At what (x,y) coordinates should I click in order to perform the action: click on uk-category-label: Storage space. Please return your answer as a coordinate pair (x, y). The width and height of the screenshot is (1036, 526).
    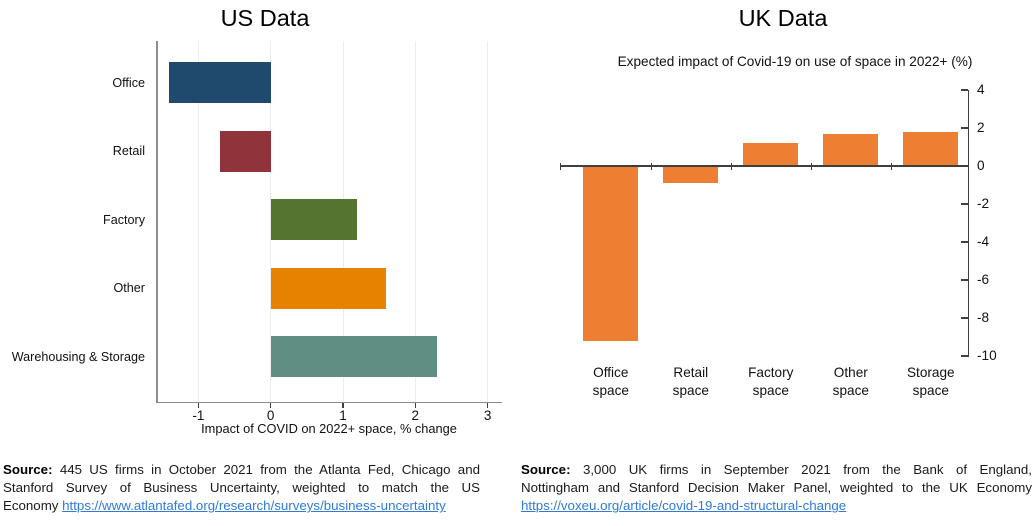
    Looking at the image, I should click on (930, 381).